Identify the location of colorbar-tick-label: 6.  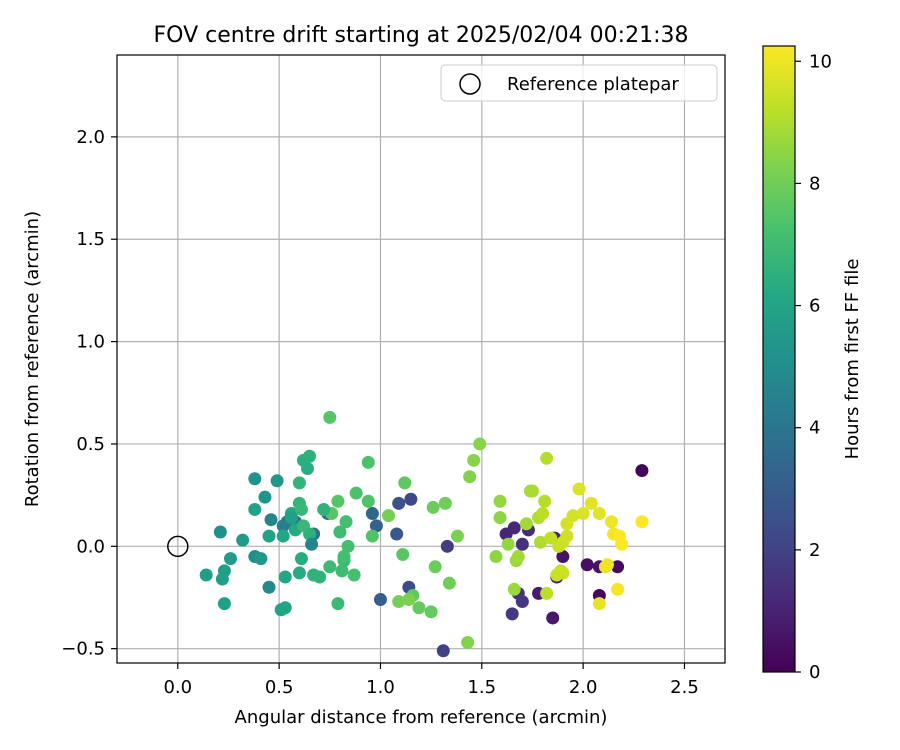
(814, 306).